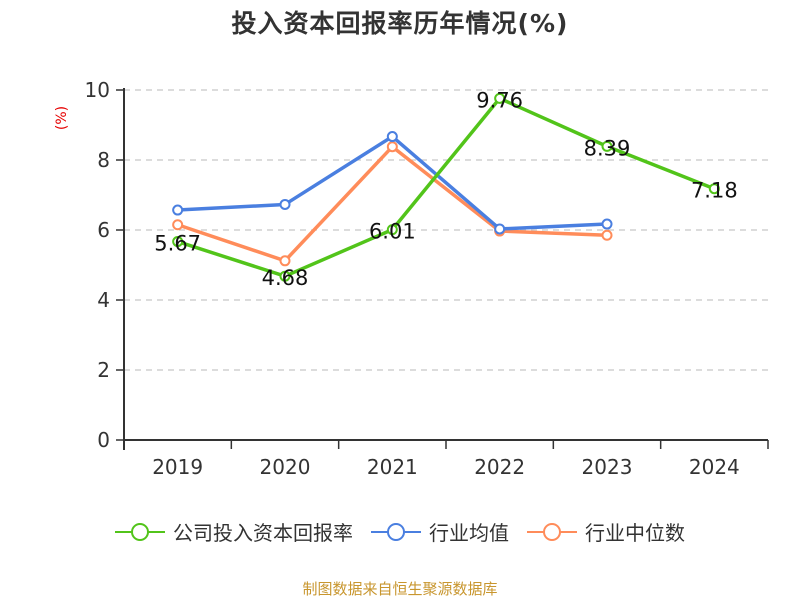  Describe the element at coordinates (392, 203) in the screenshot. I see `series-line` at that location.